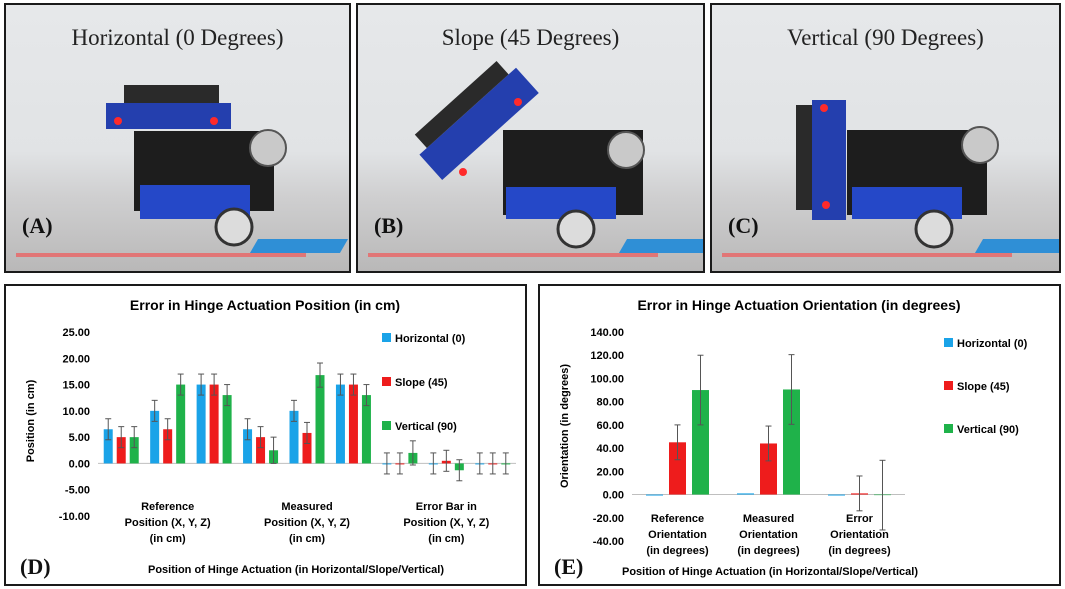 The width and height of the screenshot is (1065, 589). What do you see at coordinates (35, 566) in the screenshot?
I see `panel-letter: (D)` at bounding box center [35, 566].